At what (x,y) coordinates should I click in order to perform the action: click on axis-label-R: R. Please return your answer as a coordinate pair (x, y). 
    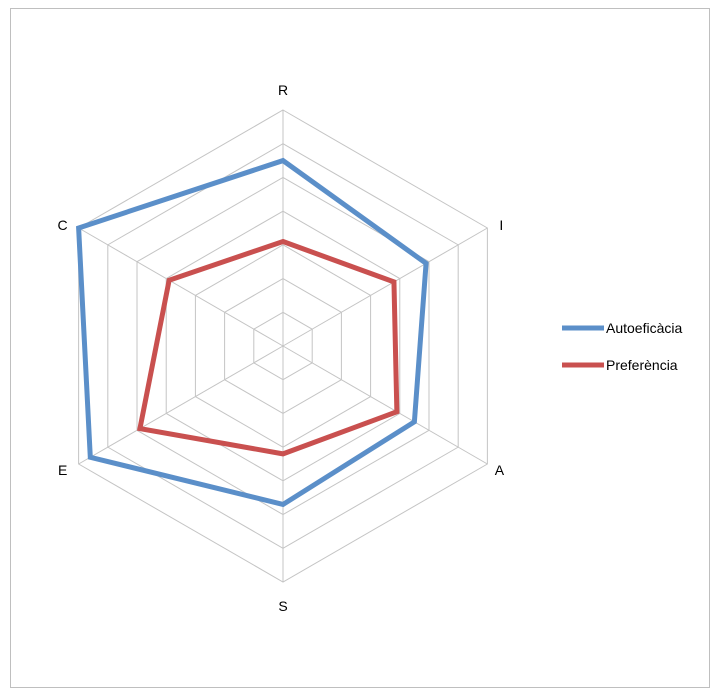
    Looking at the image, I should click on (283, 90).